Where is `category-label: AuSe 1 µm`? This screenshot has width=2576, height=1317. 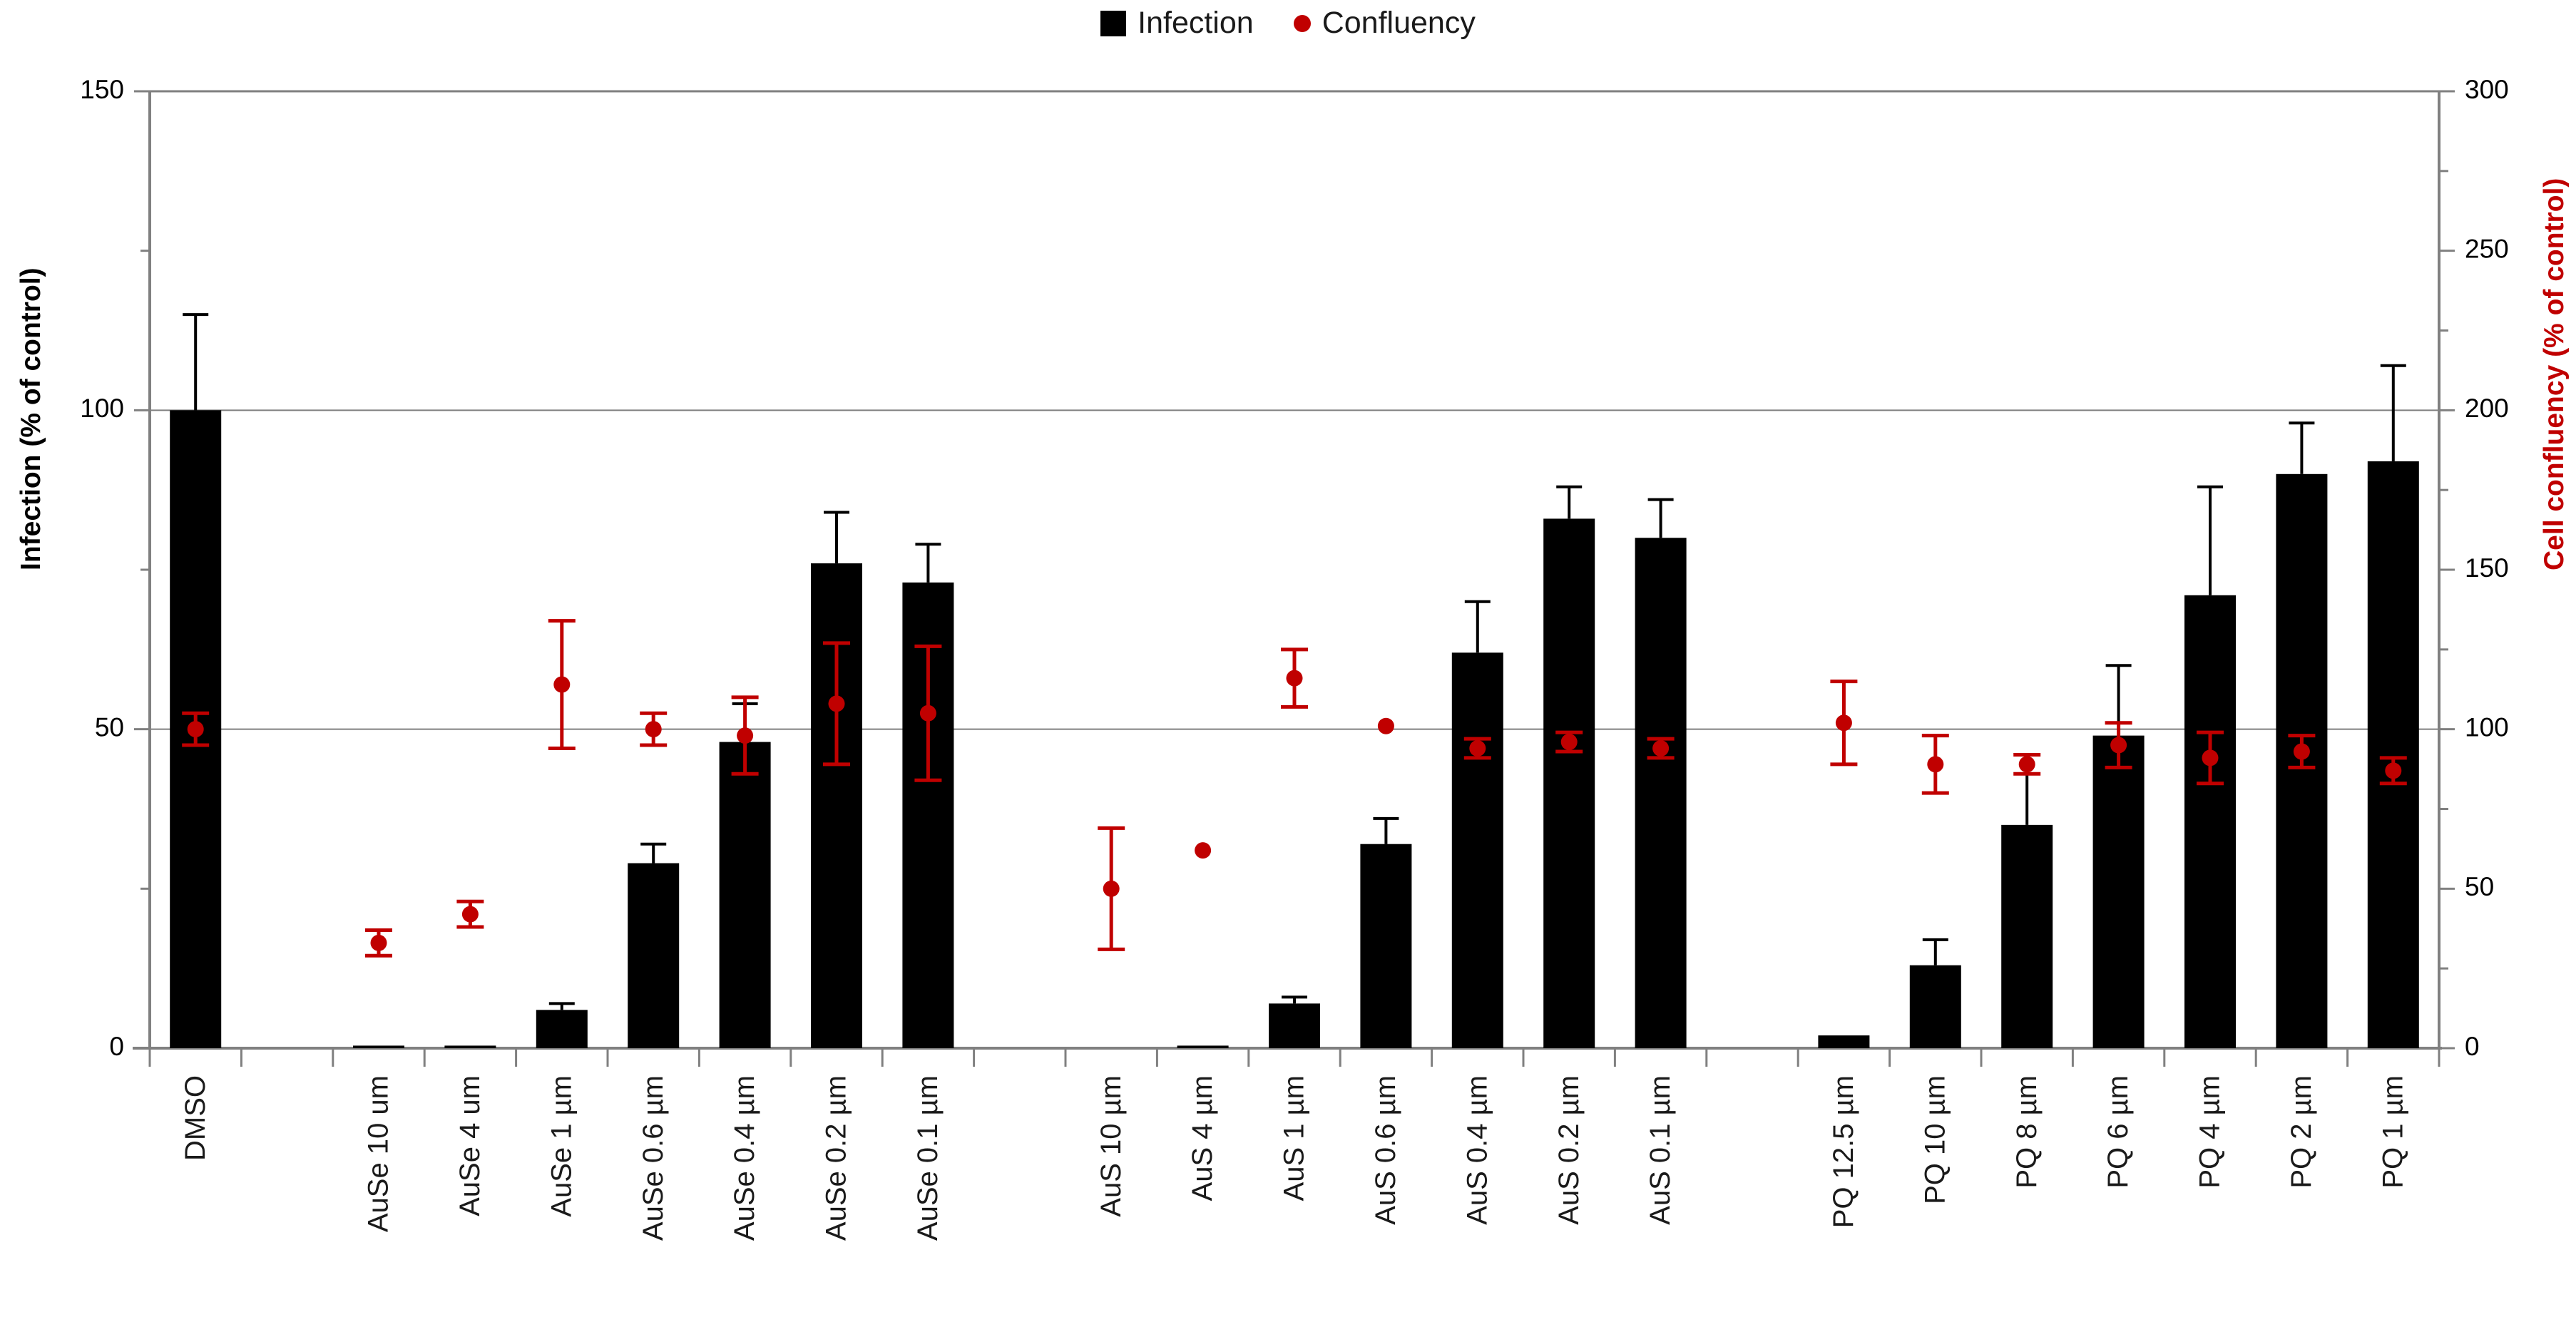
category-label: AuSe 1 µm is located at coordinates (561, 1146).